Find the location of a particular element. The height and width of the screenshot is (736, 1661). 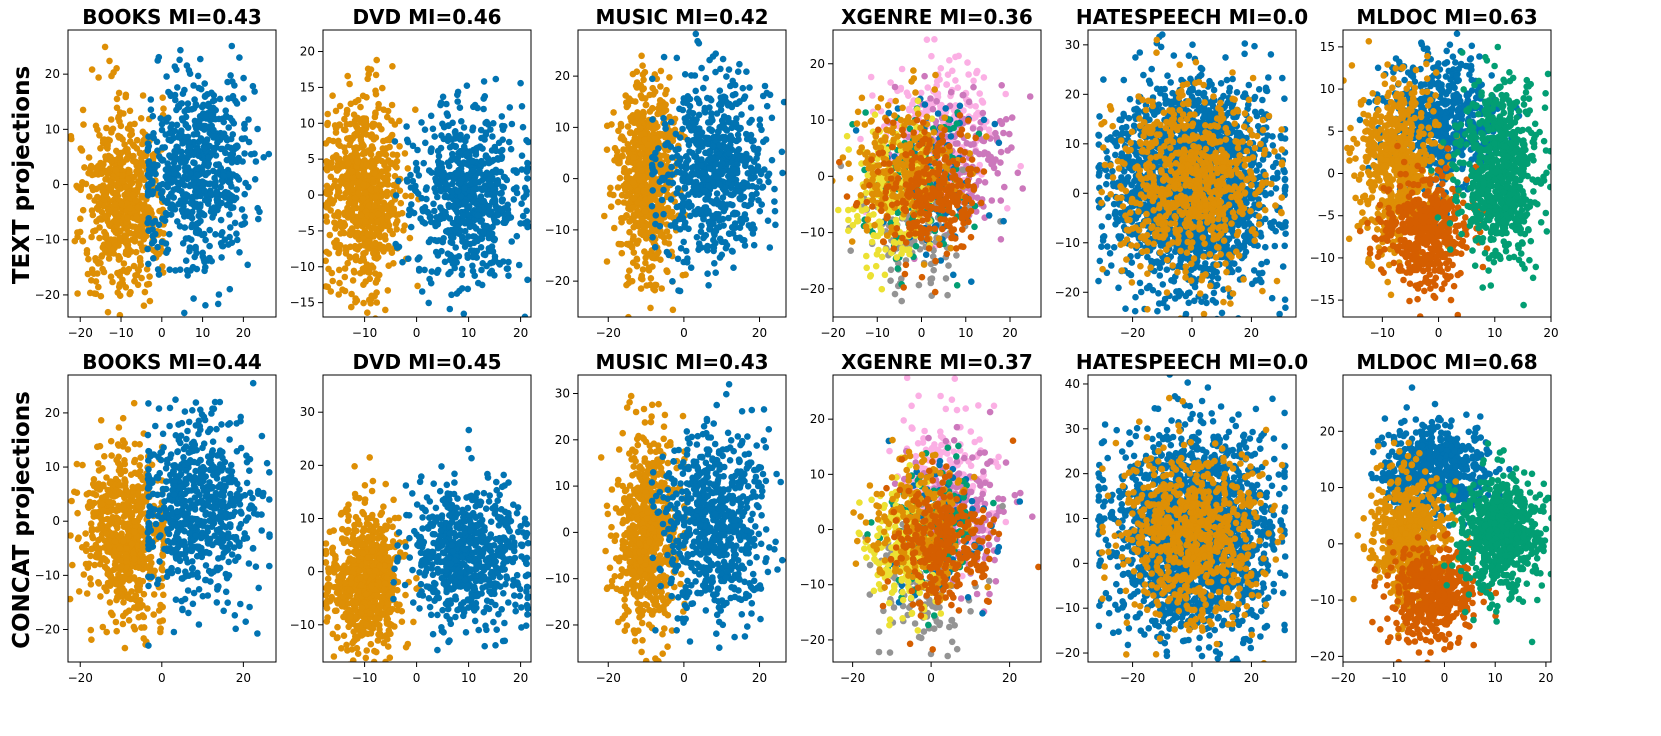

panel-title: DVD MI=0.46 is located at coordinates (426, 17).